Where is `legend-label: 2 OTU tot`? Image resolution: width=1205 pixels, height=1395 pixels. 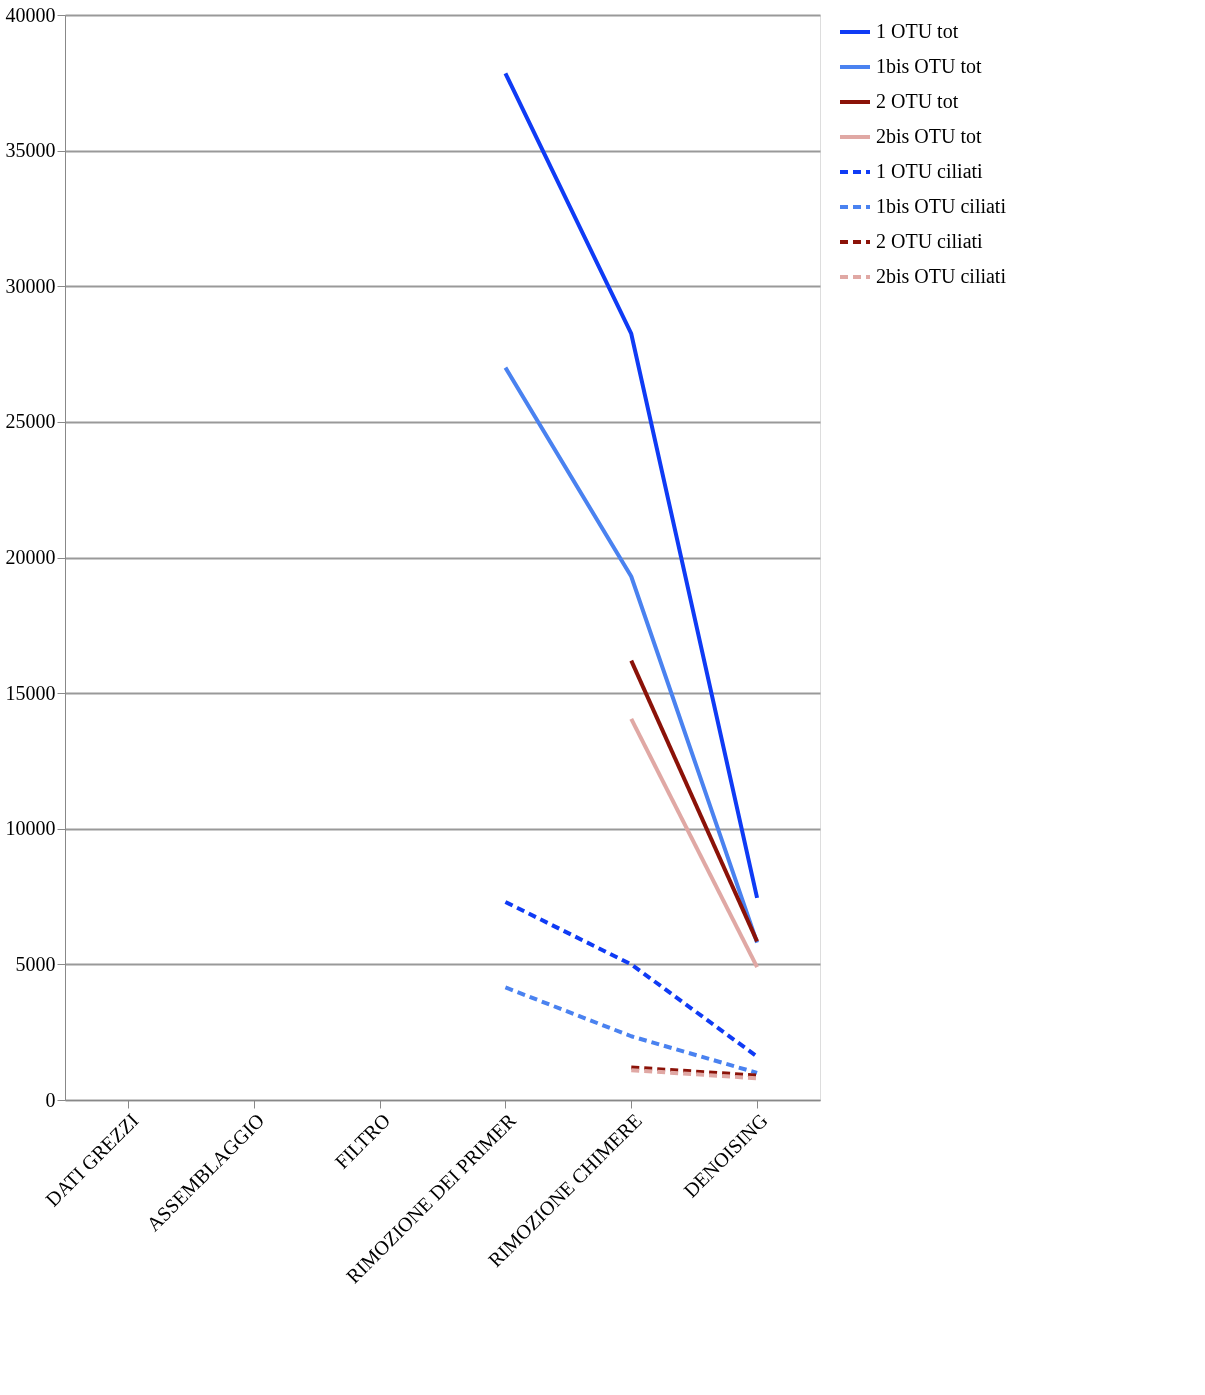
legend-label: 2 OTU tot is located at coordinates (917, 101).